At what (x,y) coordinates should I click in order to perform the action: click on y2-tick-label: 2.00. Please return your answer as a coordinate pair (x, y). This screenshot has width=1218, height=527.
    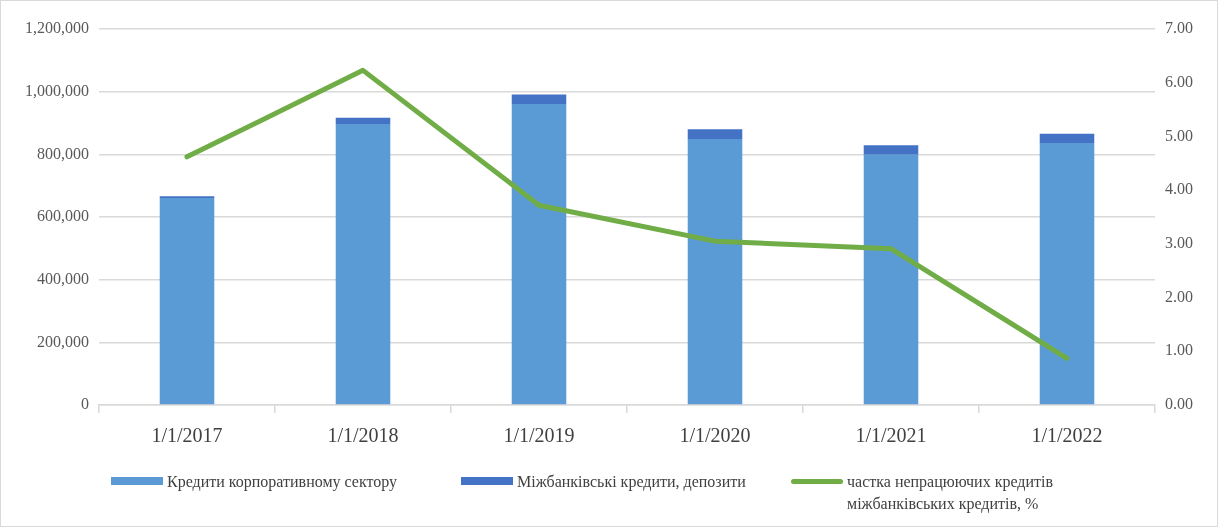
    Looking at the image, I should click on (1179, 296).